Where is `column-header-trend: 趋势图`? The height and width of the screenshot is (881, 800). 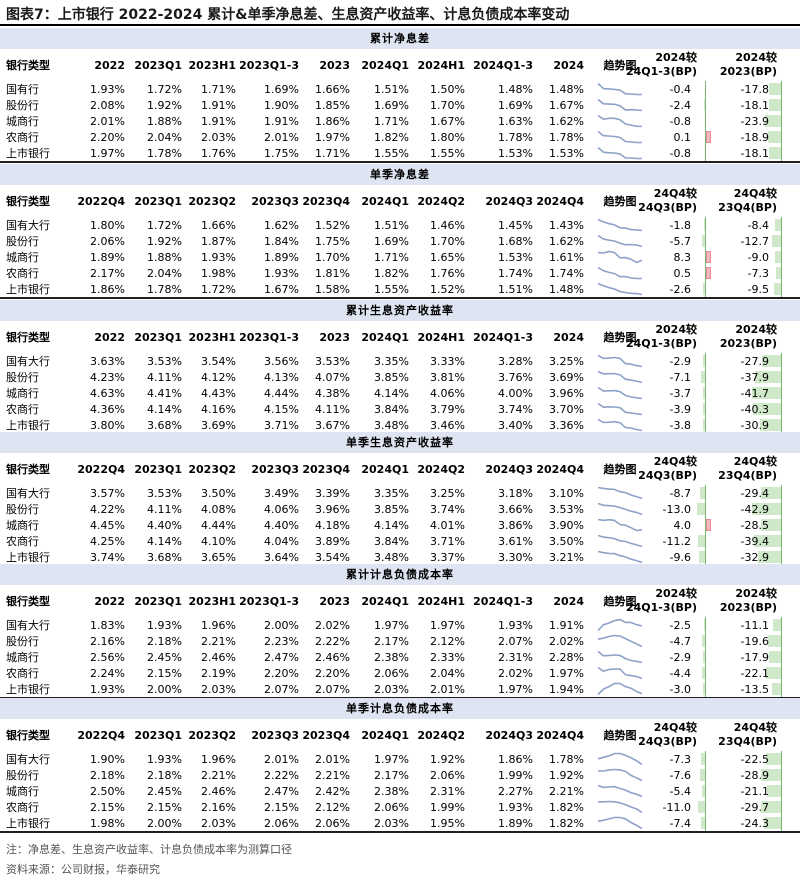
column-header-trend: 趋势图 is located at coordinates (620, 469).